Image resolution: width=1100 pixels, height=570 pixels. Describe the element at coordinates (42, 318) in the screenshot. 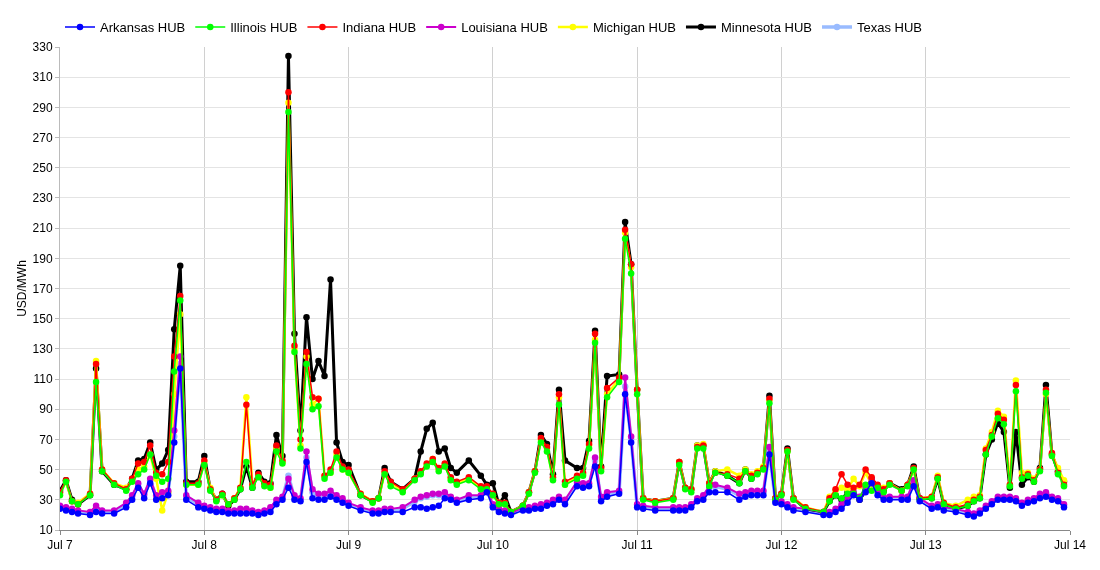

I see `y-tick-label: 150` at that location.